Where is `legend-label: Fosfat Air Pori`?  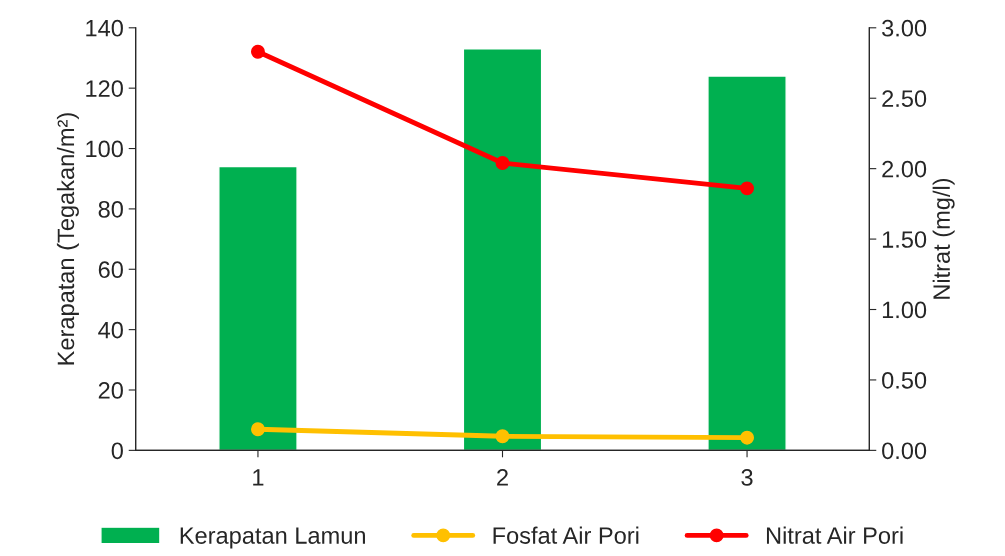
legend-label: Fosfat Air Pori is located at coordinates (566, 535).